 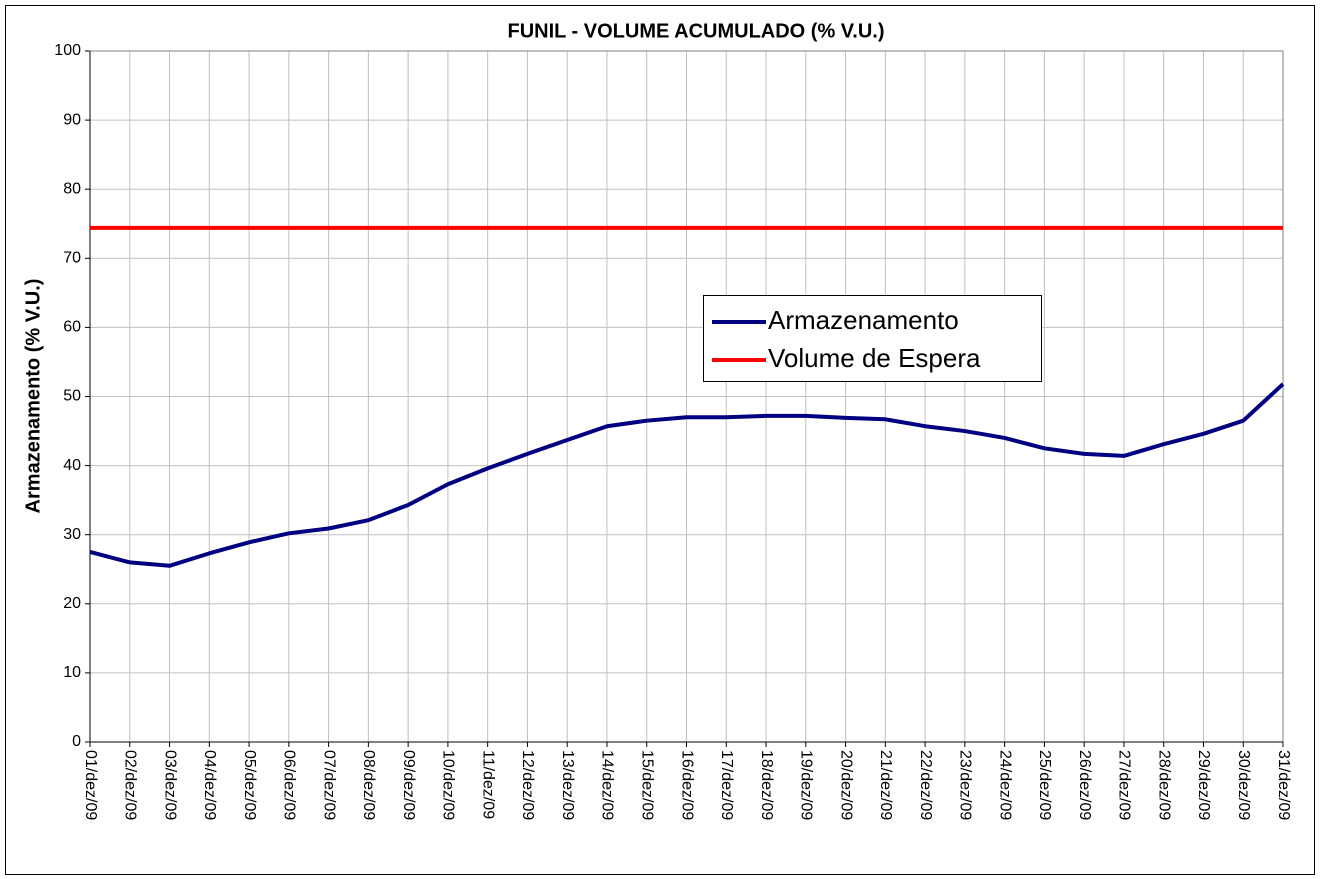 I want to click on x-tick-label: 12/dez/09, so click(x=527, y=785).